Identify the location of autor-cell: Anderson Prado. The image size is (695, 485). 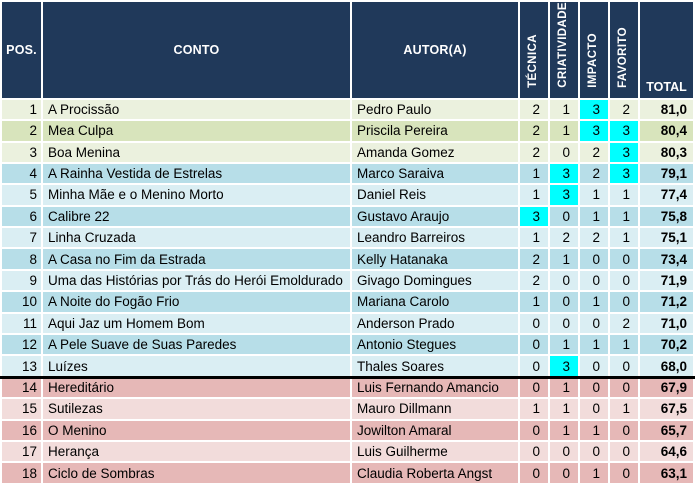
(435, 323).